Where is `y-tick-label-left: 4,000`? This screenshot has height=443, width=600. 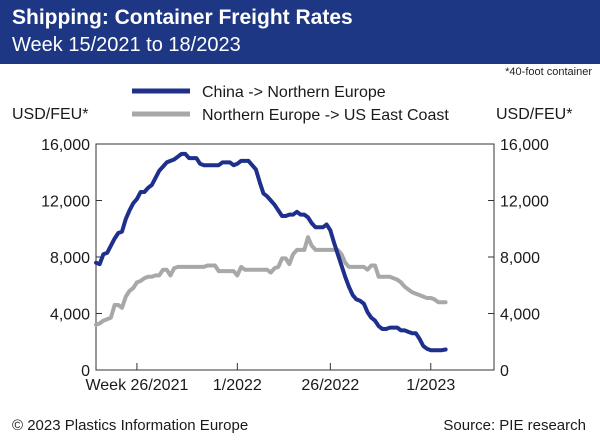
y-tick-label-left: 4,000 is located at coordinates (70, 315).